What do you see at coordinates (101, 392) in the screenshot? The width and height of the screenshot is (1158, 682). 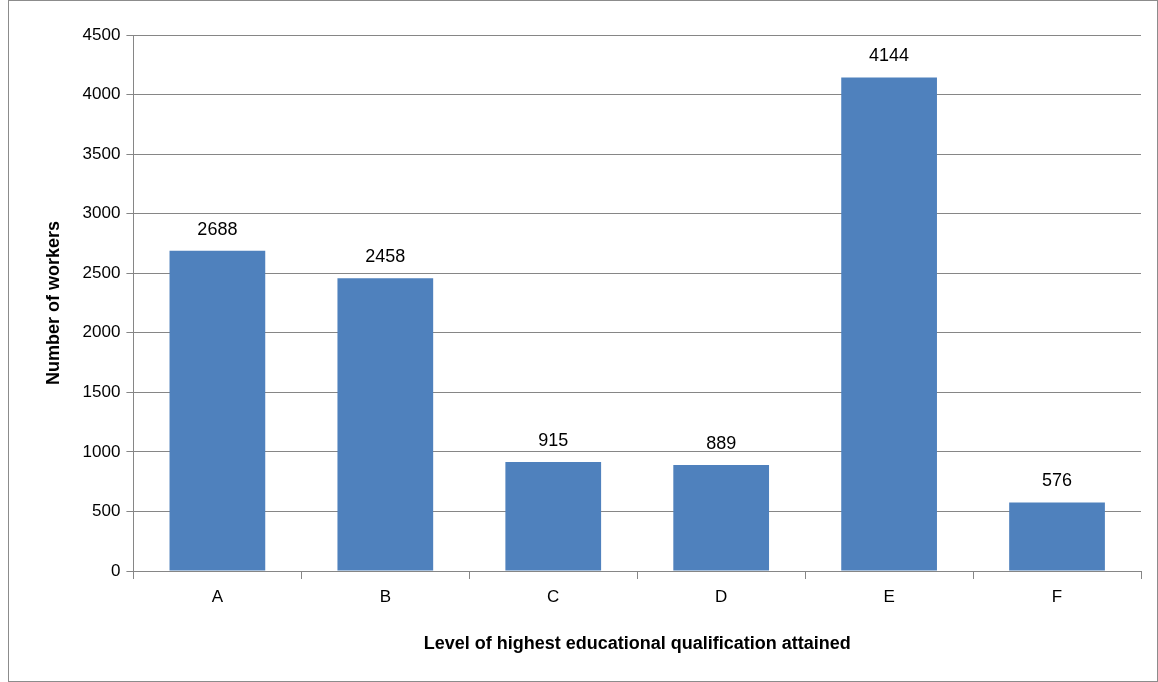 I see `y-tick-label: 1500` at bounding box center [101, 392].